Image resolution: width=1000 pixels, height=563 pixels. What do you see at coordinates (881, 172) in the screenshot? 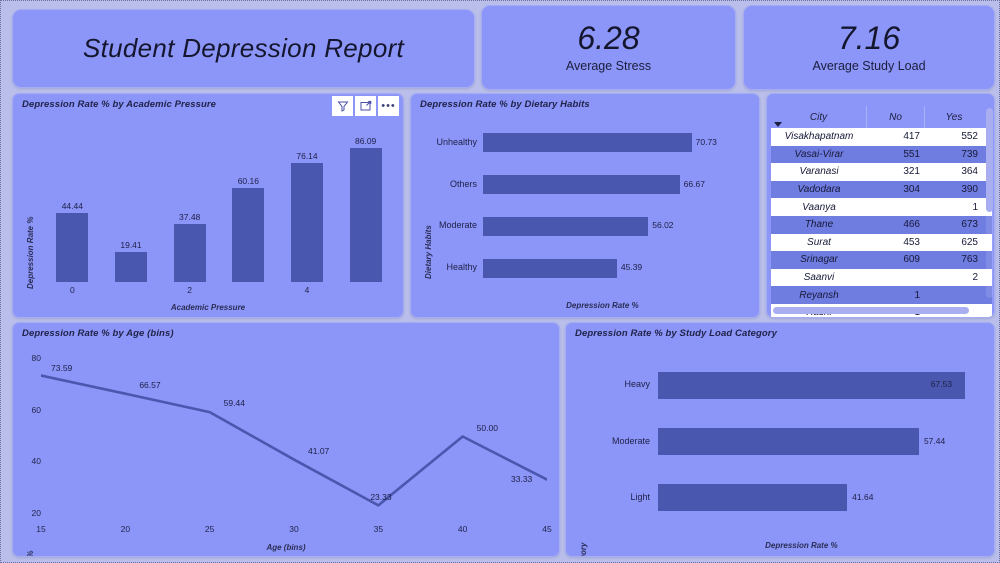
I see `table-row: Varanasi 321 364` at bounding box center [881, 172].